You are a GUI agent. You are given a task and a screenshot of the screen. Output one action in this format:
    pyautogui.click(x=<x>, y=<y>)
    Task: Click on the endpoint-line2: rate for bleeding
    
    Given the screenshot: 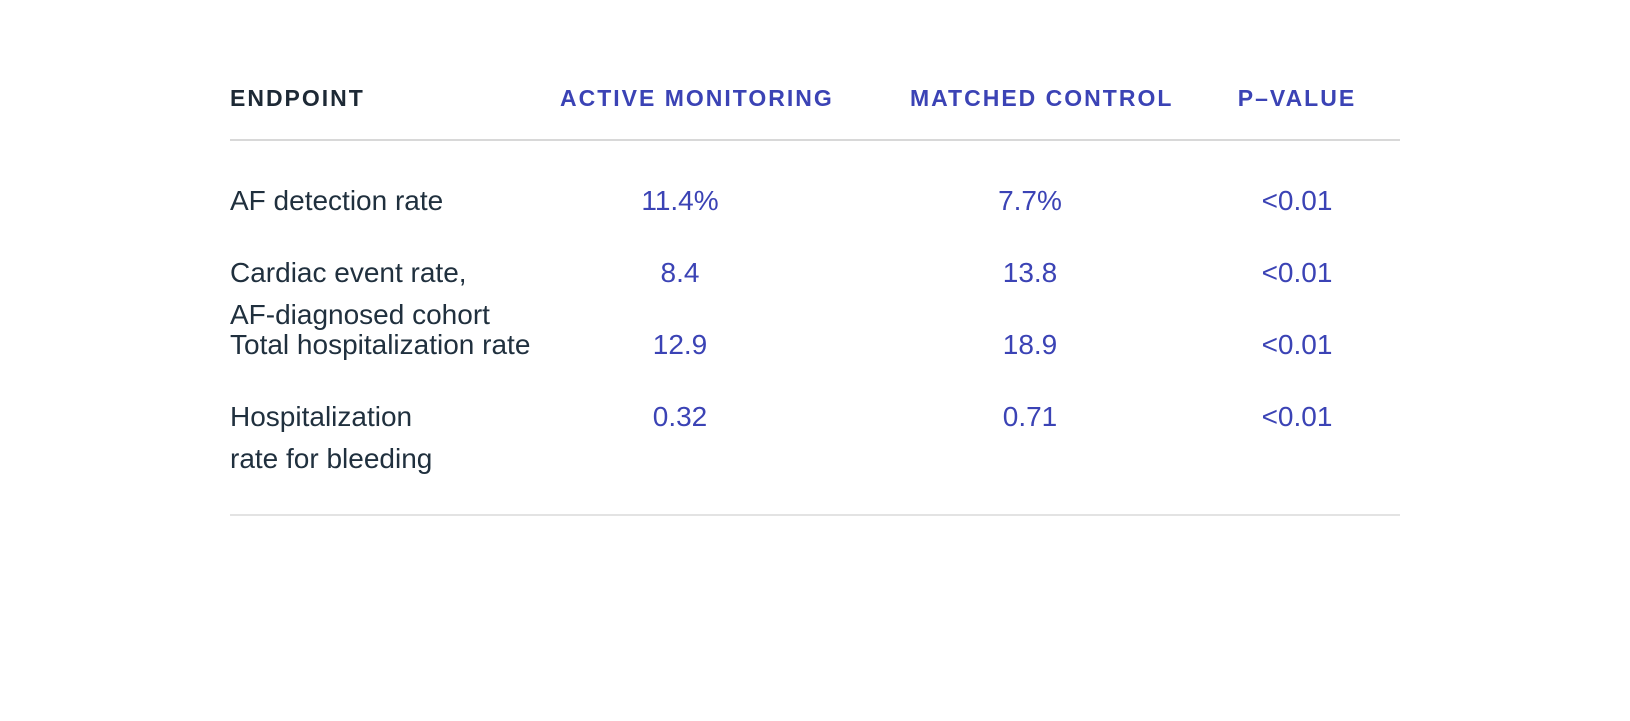 What is the action you would take?
    pyautogui.click(x=331, y=458)
    